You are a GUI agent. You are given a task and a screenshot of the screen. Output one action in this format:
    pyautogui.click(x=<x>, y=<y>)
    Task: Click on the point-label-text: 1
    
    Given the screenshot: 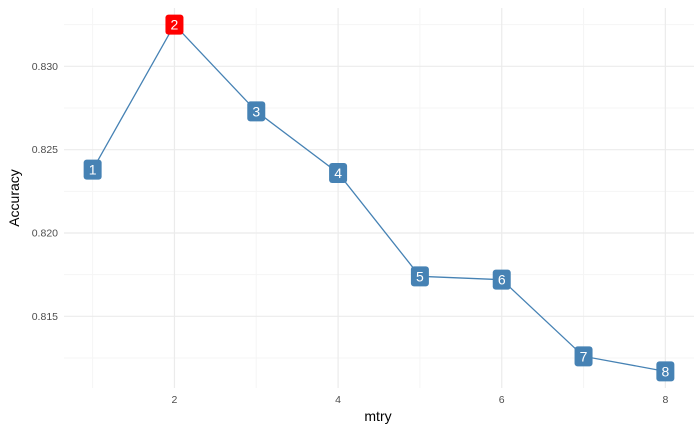 What is the action you would take?
    pyautogui.click(x=93, y=170)
    